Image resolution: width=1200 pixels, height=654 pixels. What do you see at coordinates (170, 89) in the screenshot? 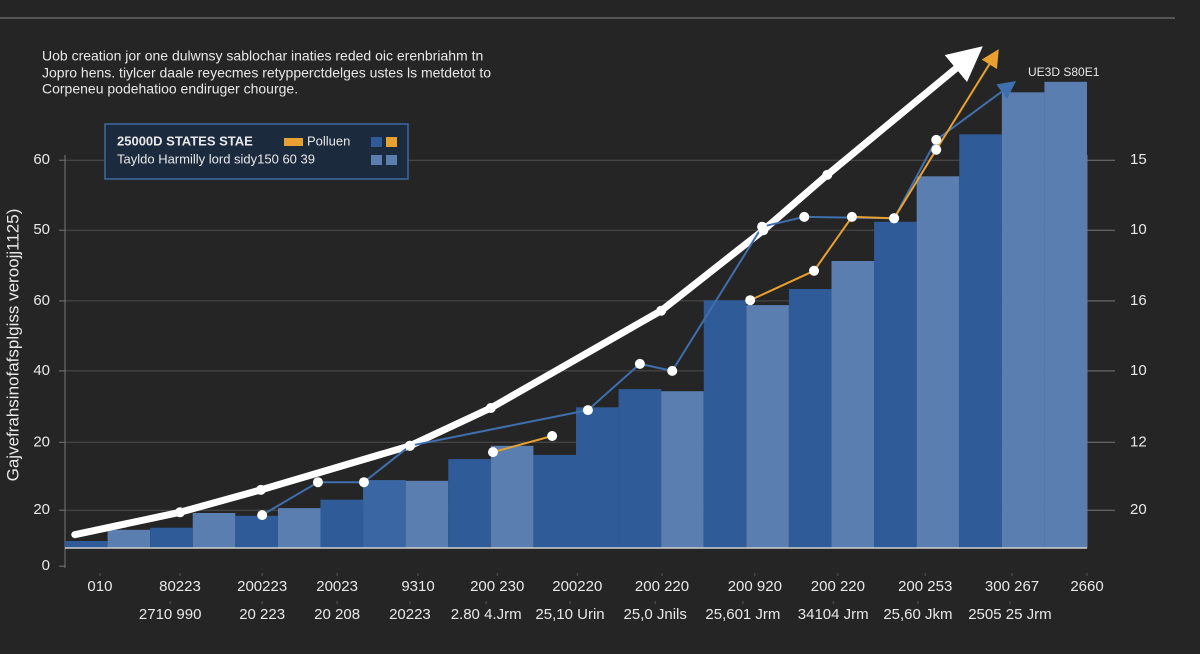
I see `description-line: Corpeneu podehatioo endiruger chourge.` at bounding box center [170, 89].